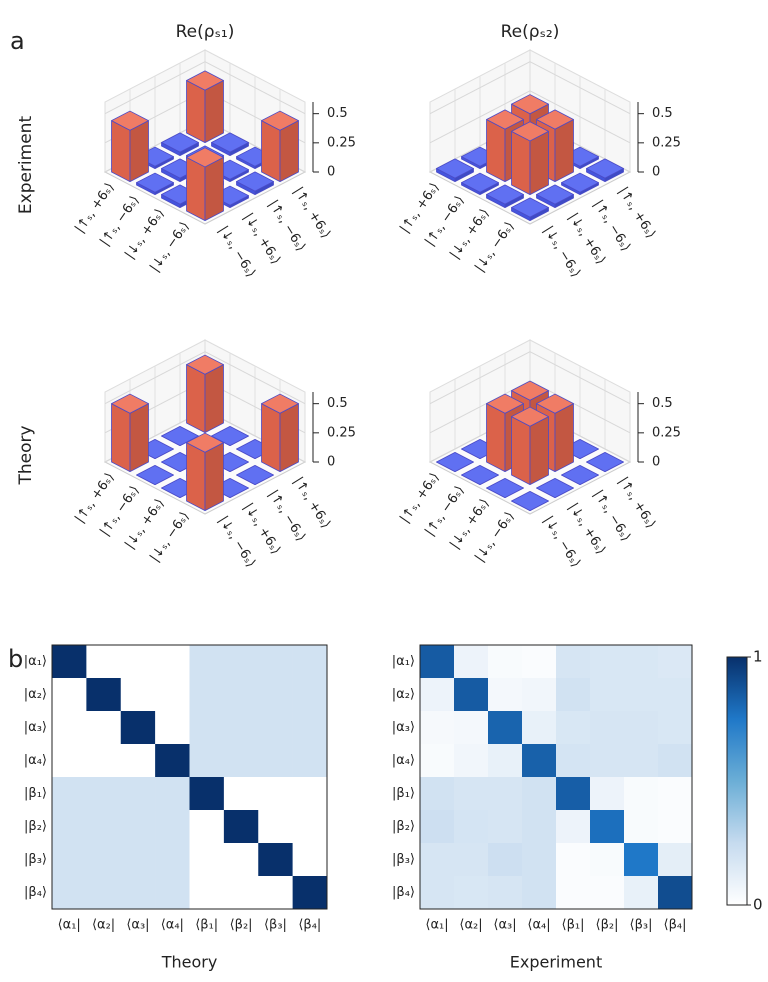 This screenshot has width=768, height=982. I want to click on row-label: |β₂⟩, so click(35, 826).